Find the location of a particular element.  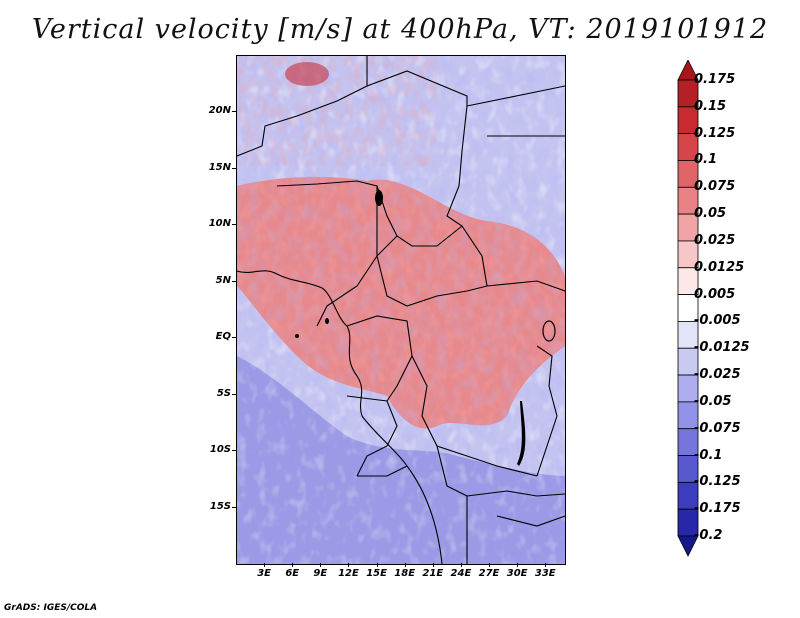

colorbar-label: 0.05 is located at coordinates (710, 214).